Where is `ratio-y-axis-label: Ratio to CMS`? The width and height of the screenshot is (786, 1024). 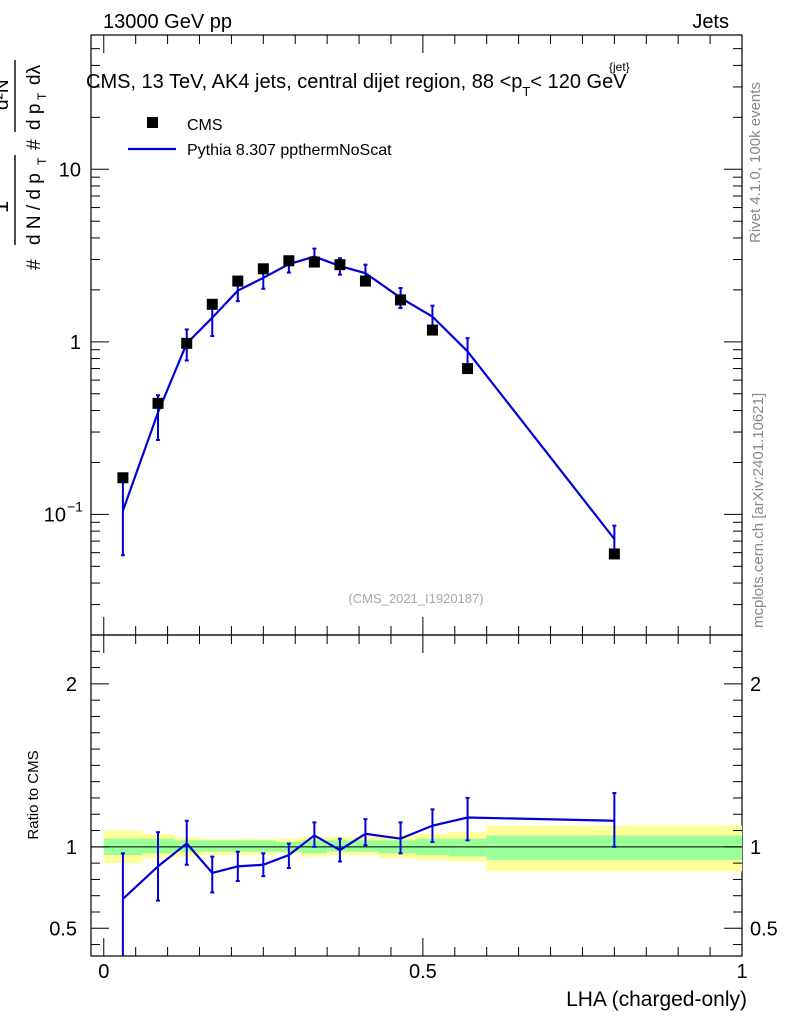
ratio-y-axis-label: Ratio to CMS is located at coordinates (33, 794).